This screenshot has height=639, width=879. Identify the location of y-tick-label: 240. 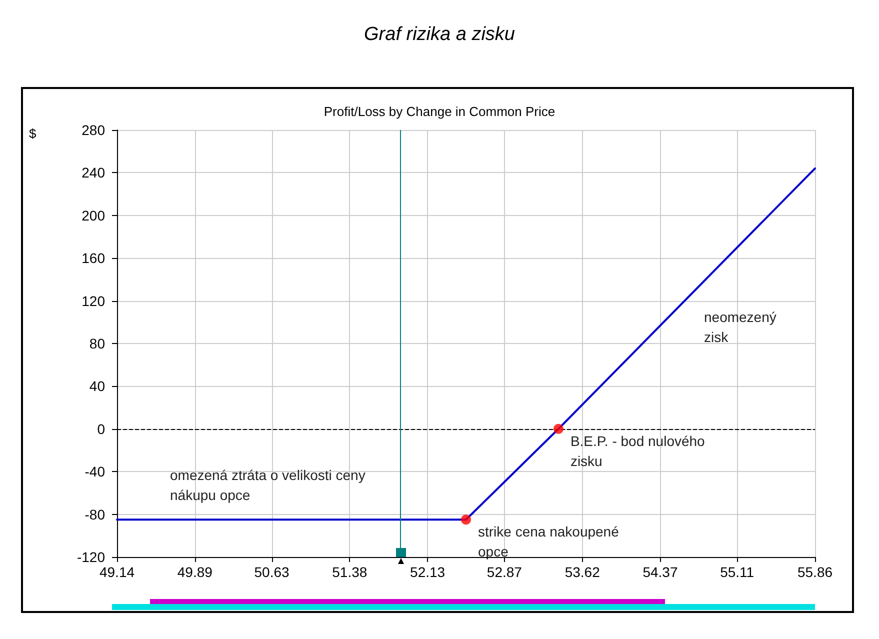
(94, 172).